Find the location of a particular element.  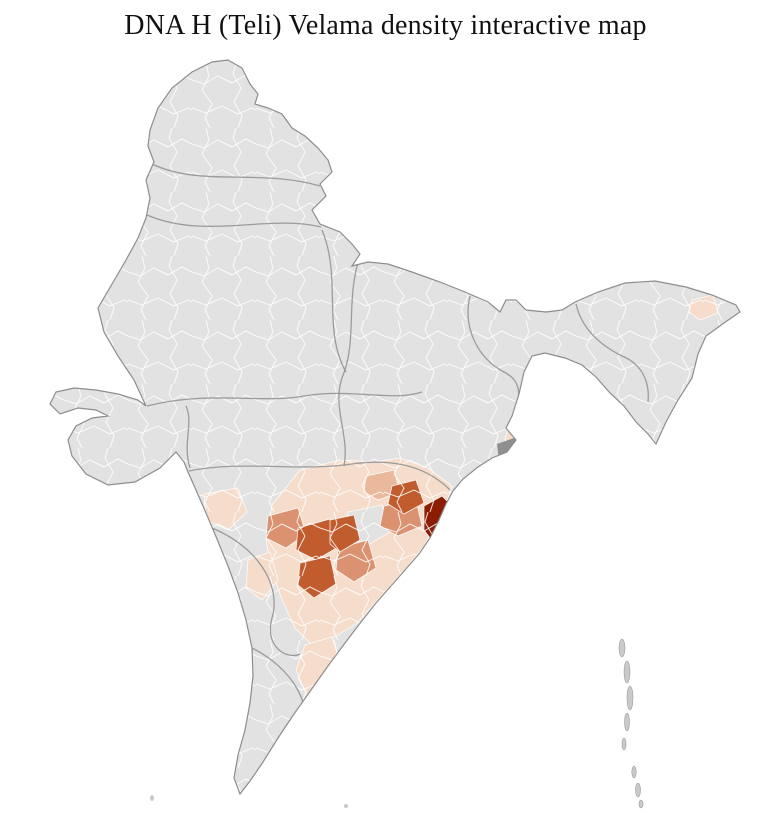

lakshadweep-islets is located at coordinates (249, 801).